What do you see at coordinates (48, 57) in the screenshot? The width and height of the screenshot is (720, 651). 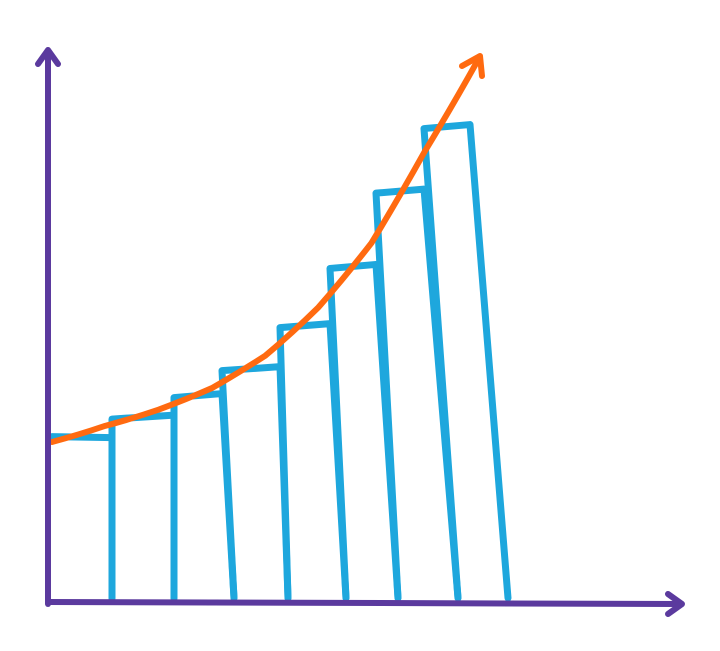 I see `y-axis-arrow-icon` at bounding box center [48, 57].